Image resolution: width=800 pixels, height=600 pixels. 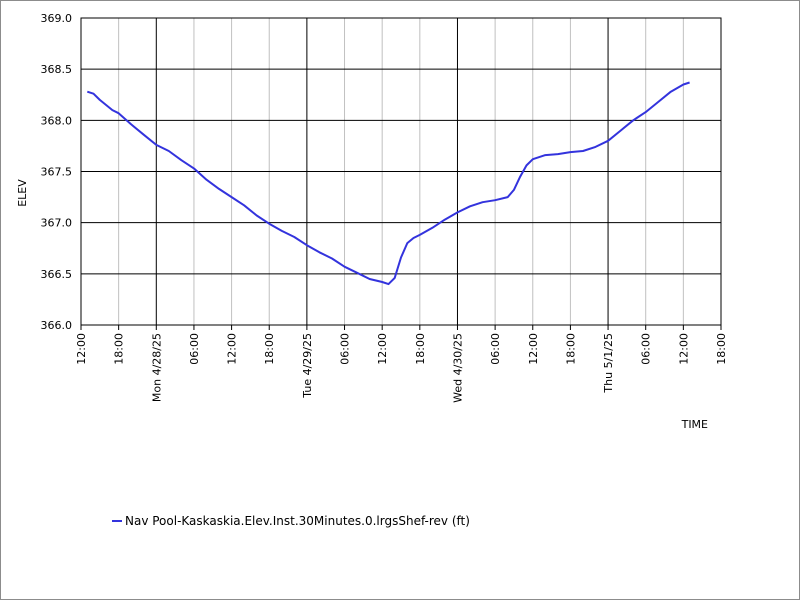 What do you see at coordinates (156, 367) in the screenshot?
I see `x-tick-label: Mon 4/28/25` at bounding box center [156, 367].